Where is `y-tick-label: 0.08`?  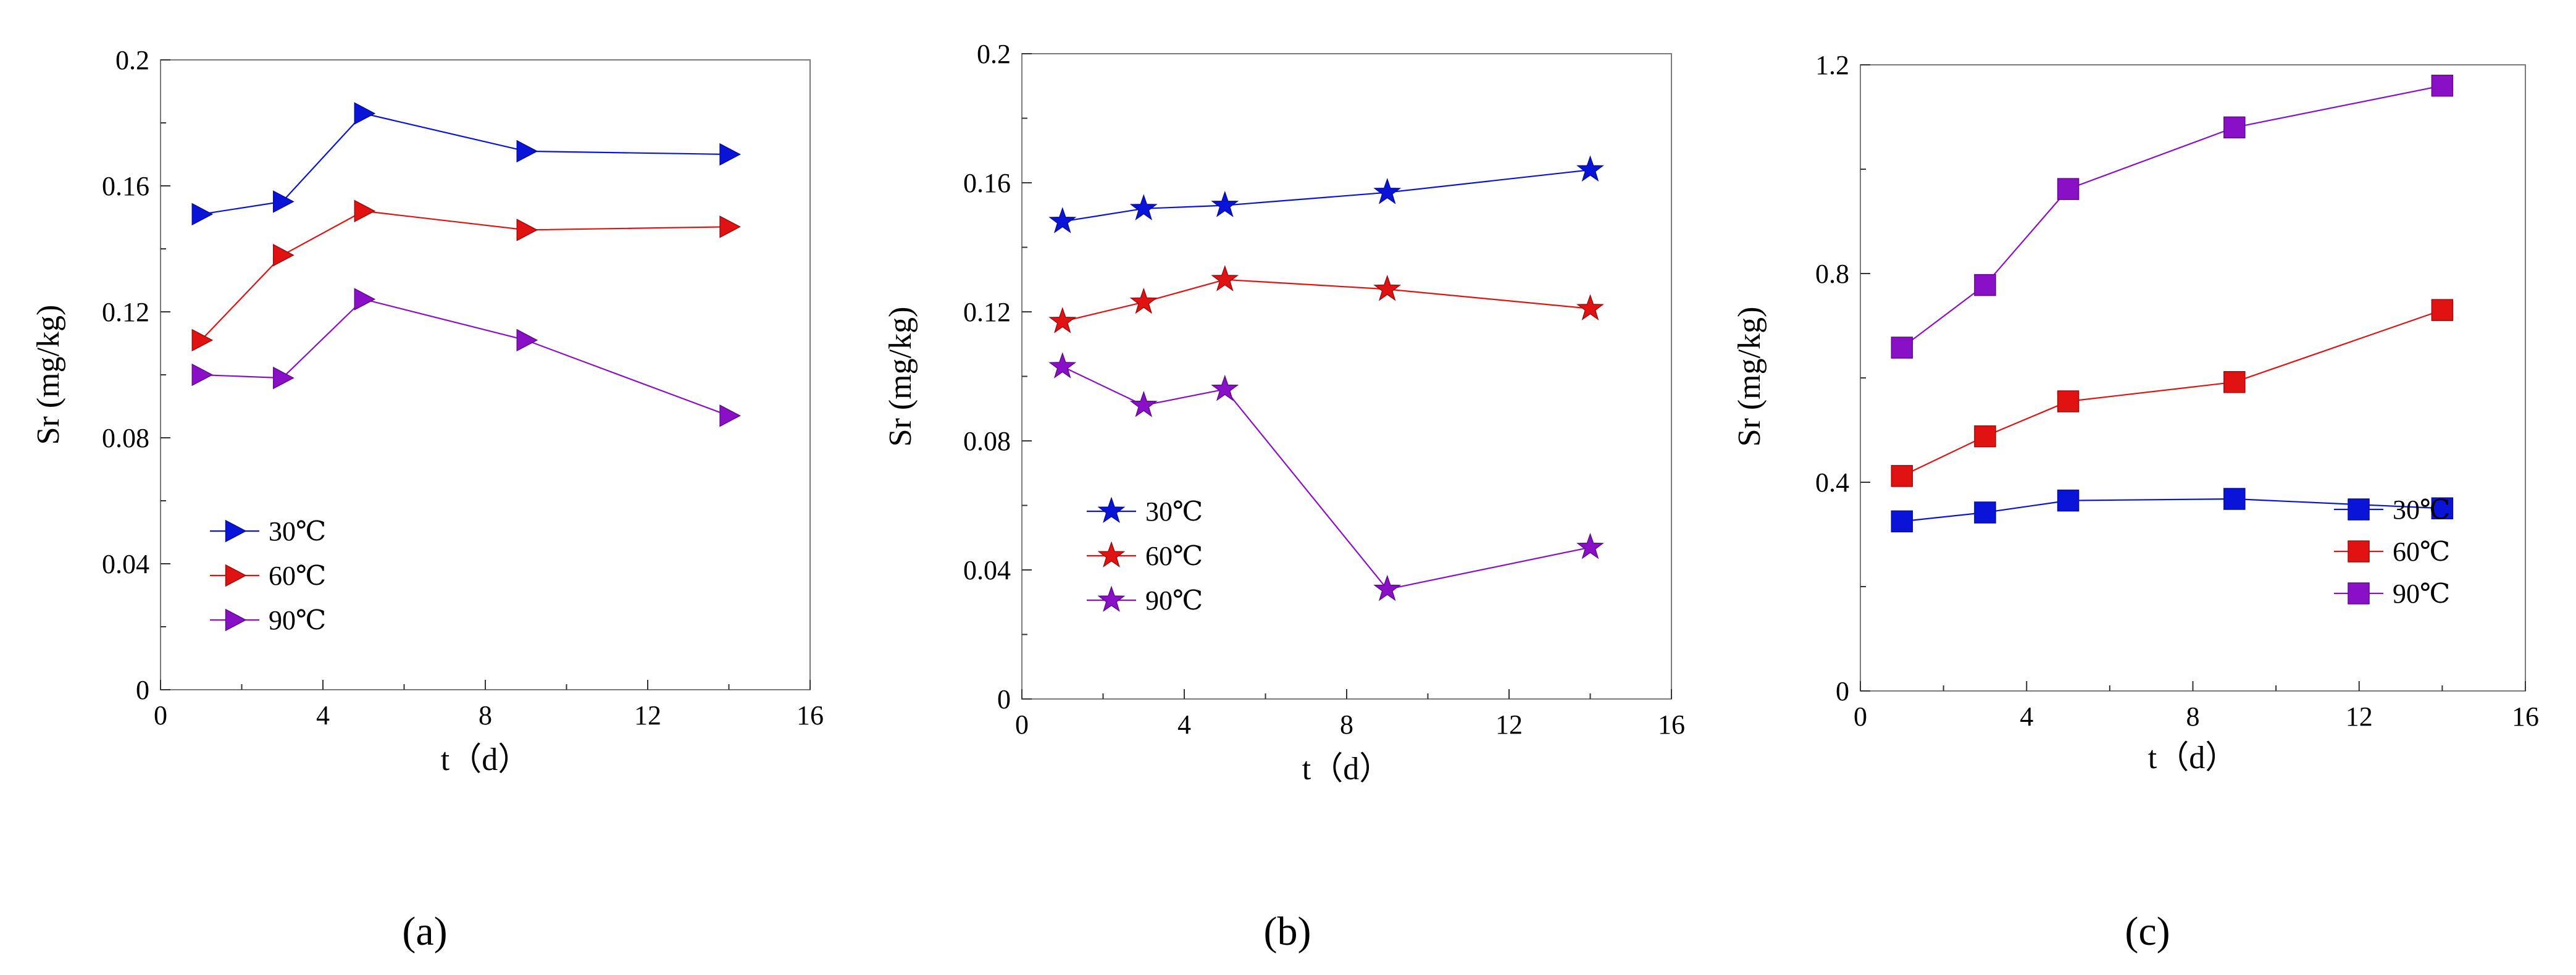 y-tick-label: 0.08 is located at coordinates (126, 438).